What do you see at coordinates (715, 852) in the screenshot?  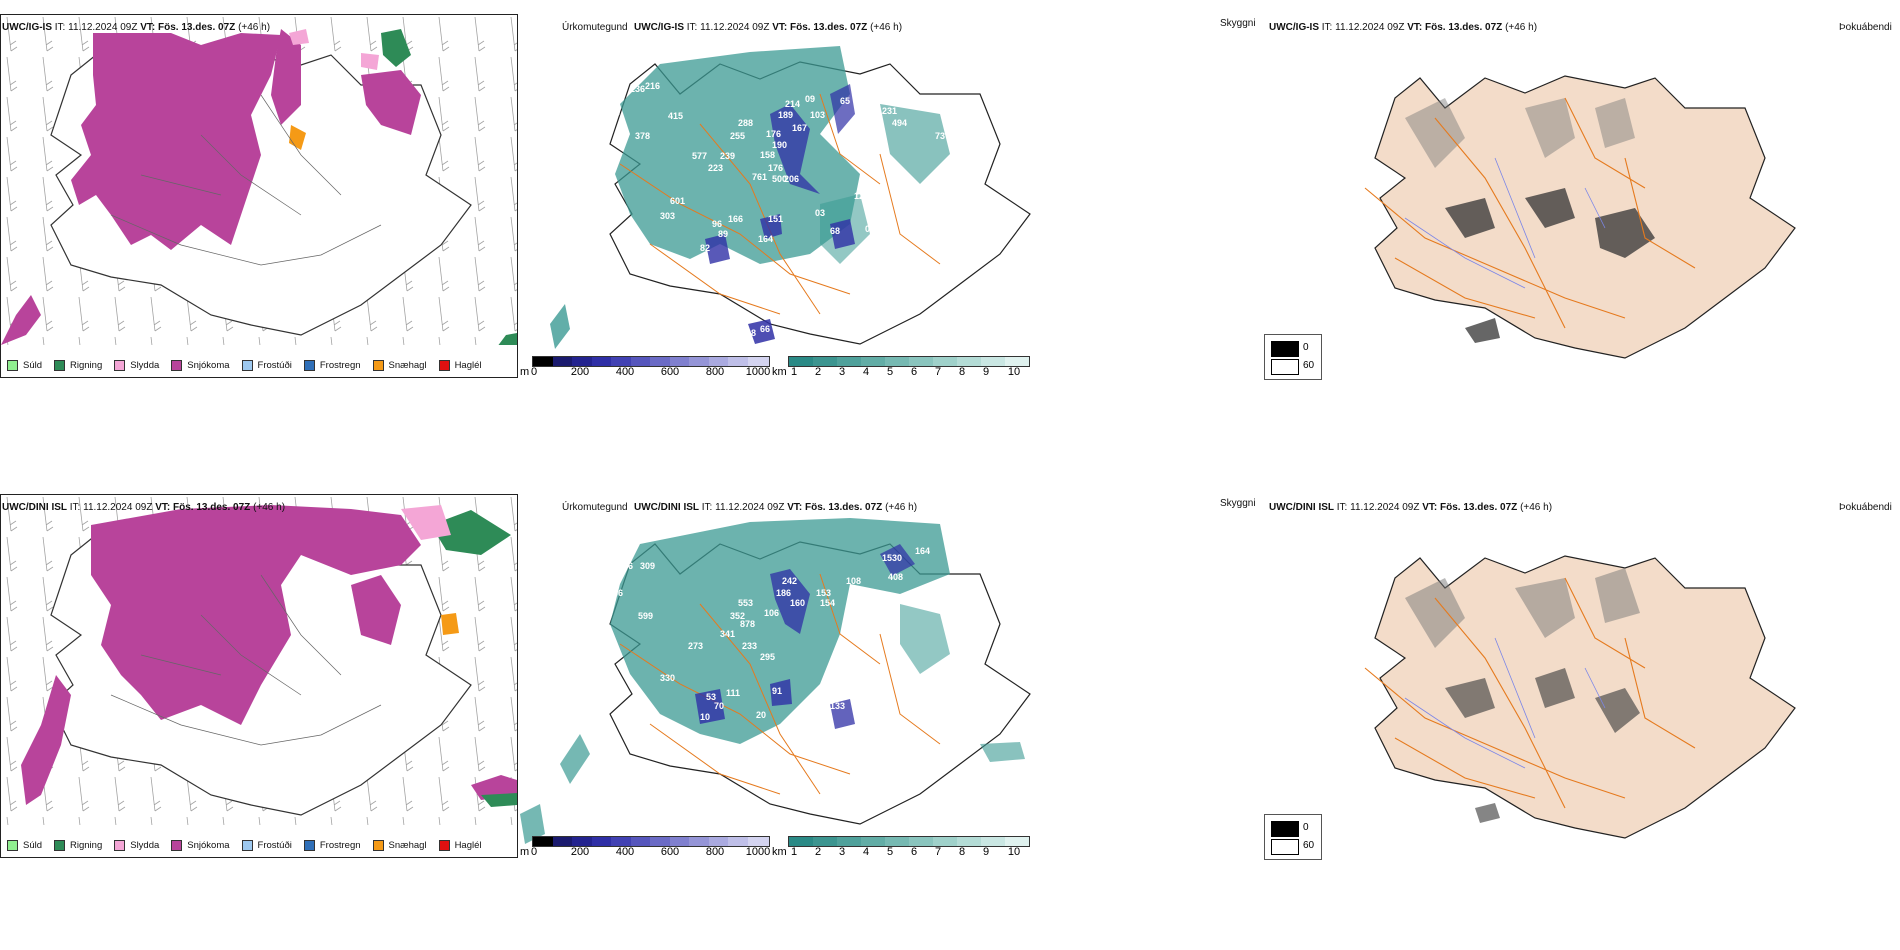 I see `cloud-base-tick: 800` at bounding box center [715, 852].